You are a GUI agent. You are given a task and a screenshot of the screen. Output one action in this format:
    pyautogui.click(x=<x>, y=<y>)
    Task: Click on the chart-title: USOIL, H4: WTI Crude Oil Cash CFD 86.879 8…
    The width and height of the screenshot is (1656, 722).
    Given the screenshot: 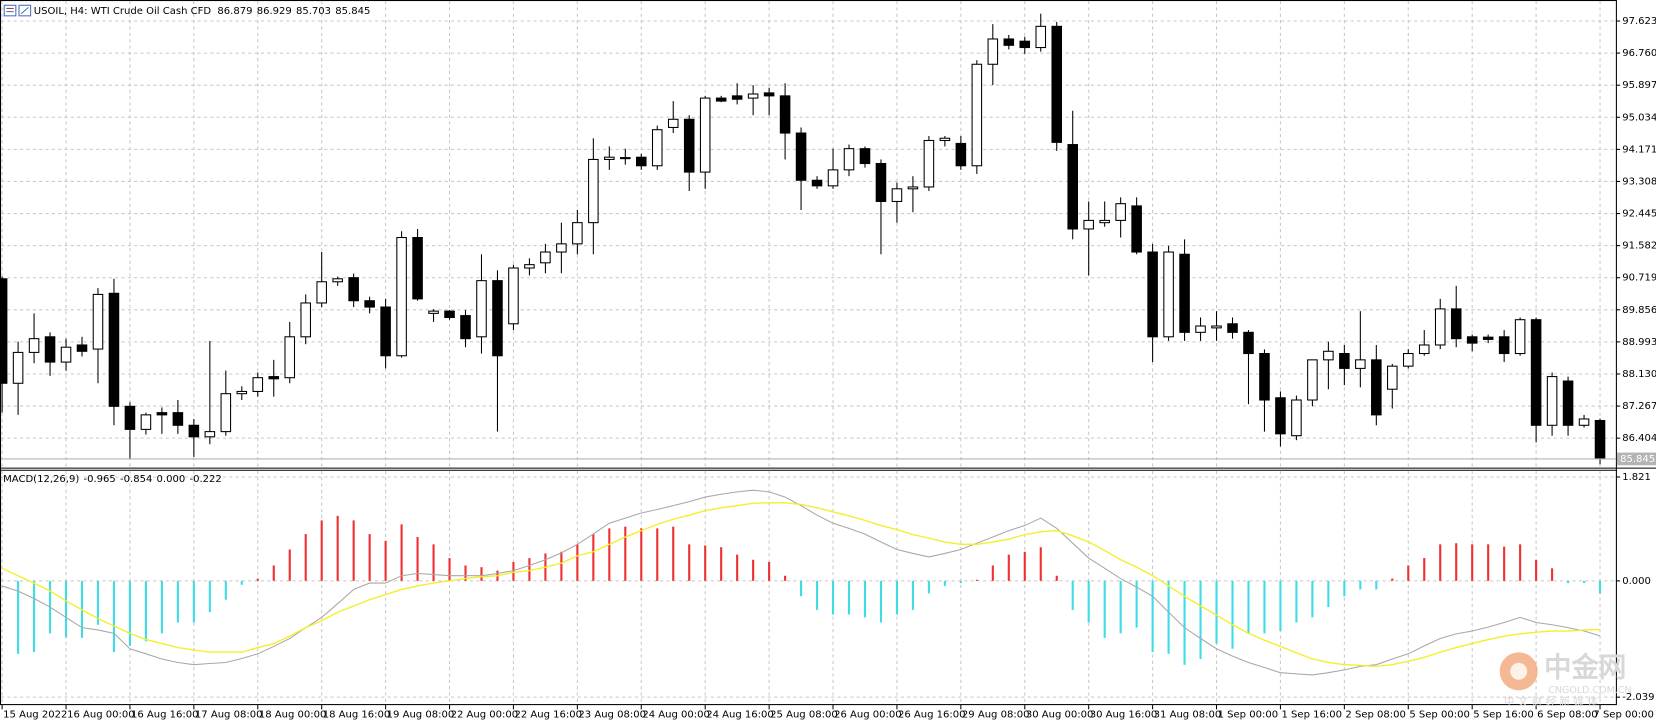 What is the action you would take?
    pyautogui.click(x=202, y=11)
    